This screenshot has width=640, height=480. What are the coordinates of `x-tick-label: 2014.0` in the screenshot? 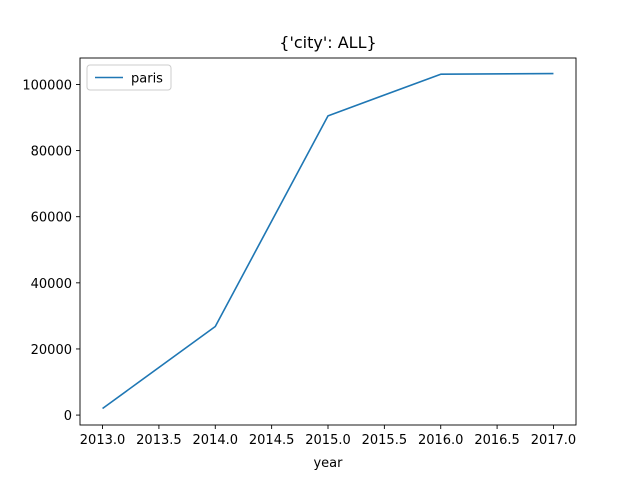 It's located at (216, 440).